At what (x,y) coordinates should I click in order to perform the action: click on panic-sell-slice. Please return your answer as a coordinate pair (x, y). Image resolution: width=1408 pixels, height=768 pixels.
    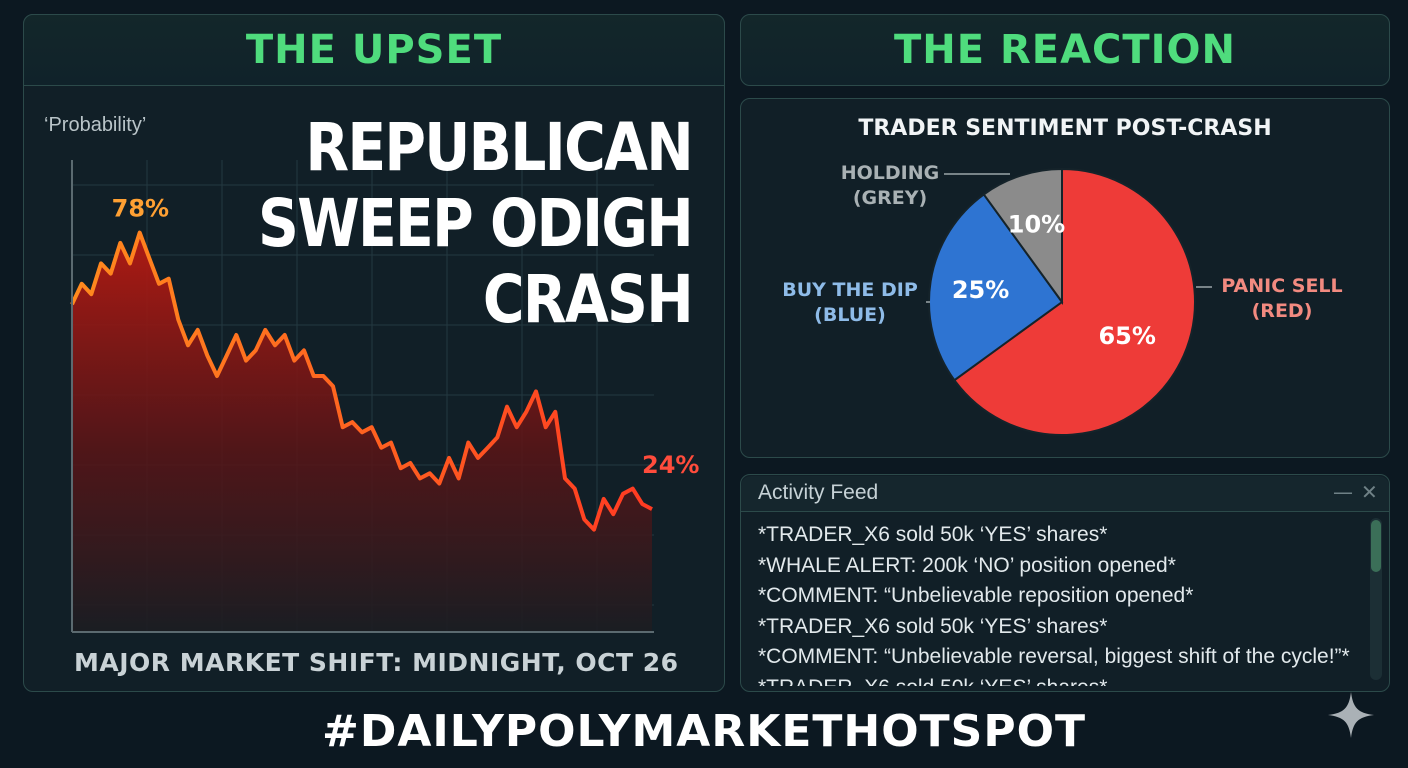
    Looking at the image, I should click on (1074, 301).